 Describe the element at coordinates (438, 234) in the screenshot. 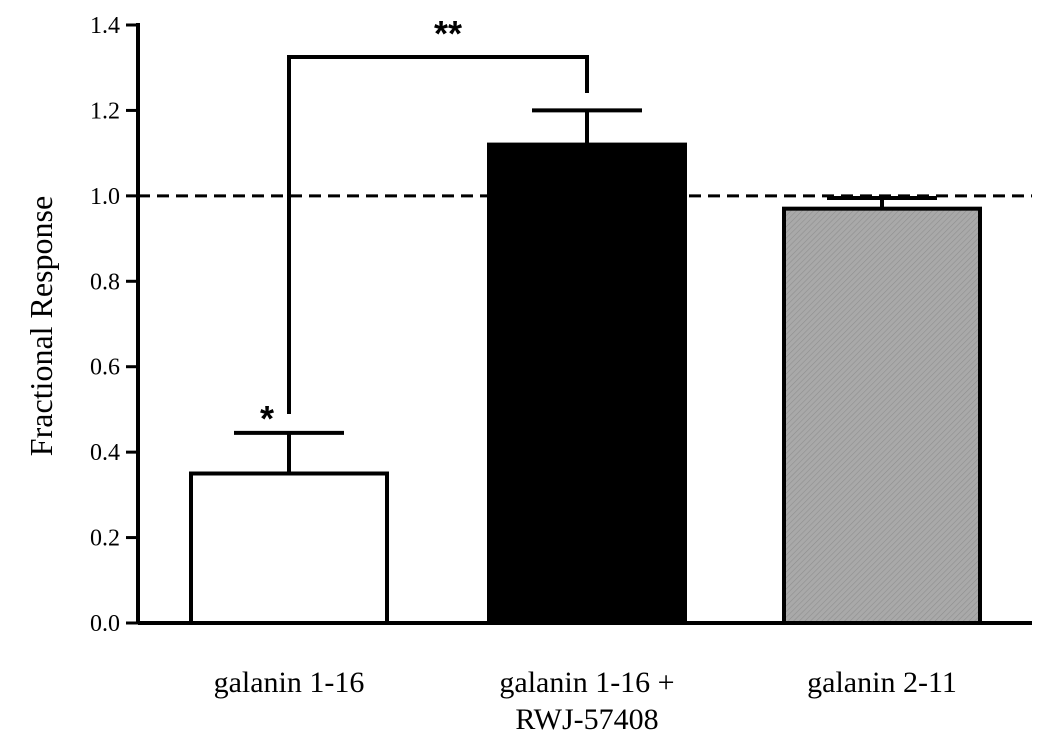

I see `significance-bracket` at that location.